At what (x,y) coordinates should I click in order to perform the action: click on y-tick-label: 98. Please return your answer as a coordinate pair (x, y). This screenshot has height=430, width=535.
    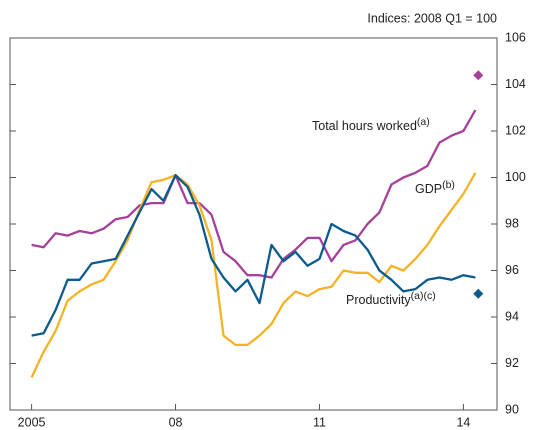
    Looking at the image, I should click on (512, 223).